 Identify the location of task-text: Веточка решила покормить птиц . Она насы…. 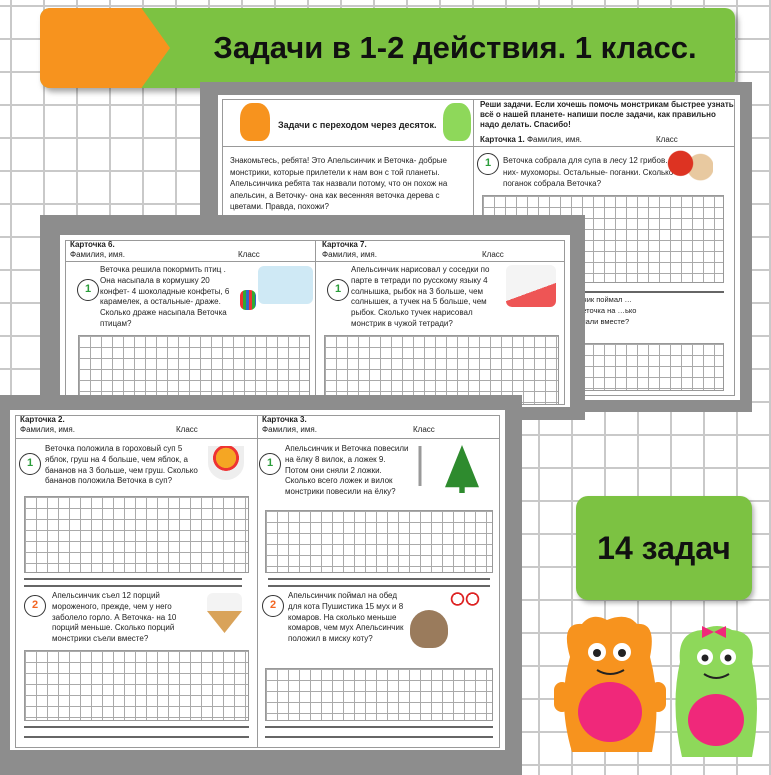
(165, 296).